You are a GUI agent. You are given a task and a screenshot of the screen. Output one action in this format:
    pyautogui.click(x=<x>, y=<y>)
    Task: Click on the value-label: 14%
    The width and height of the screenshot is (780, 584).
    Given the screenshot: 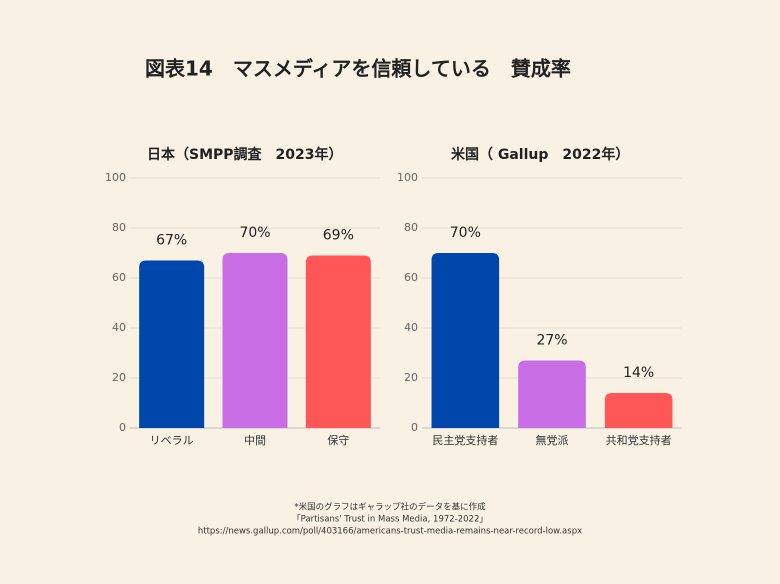 What is the action you would take?
    pyautogui.click(x=638, y=373)
    